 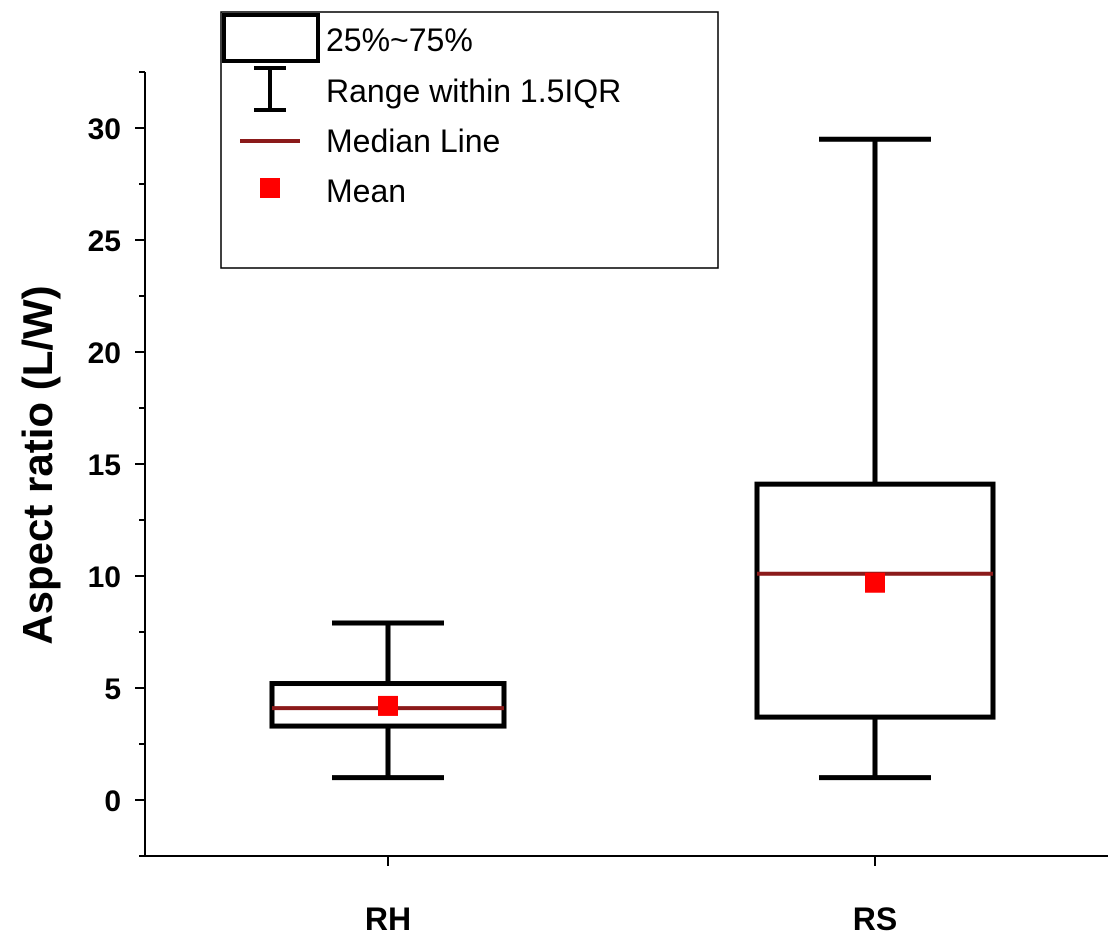 I want to click on box-rh, so click(x=388, y=700).